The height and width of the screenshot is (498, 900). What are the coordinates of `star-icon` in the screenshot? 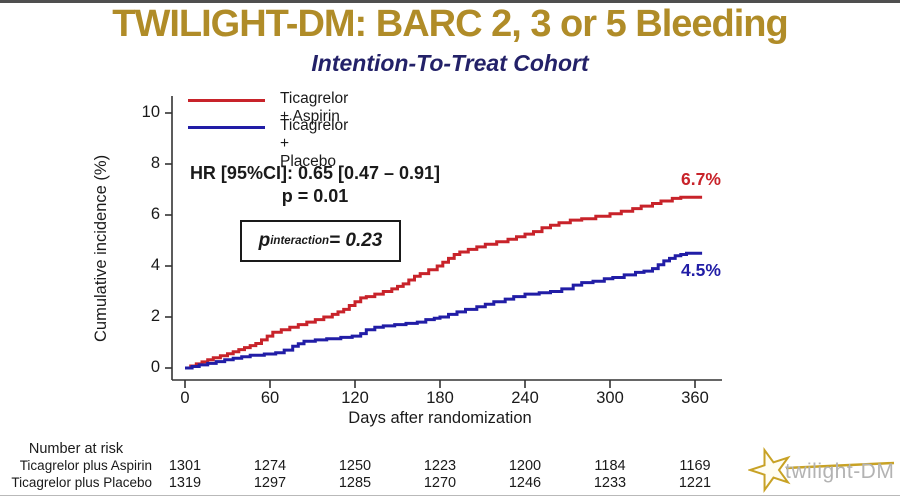 It's located at (820, 470).